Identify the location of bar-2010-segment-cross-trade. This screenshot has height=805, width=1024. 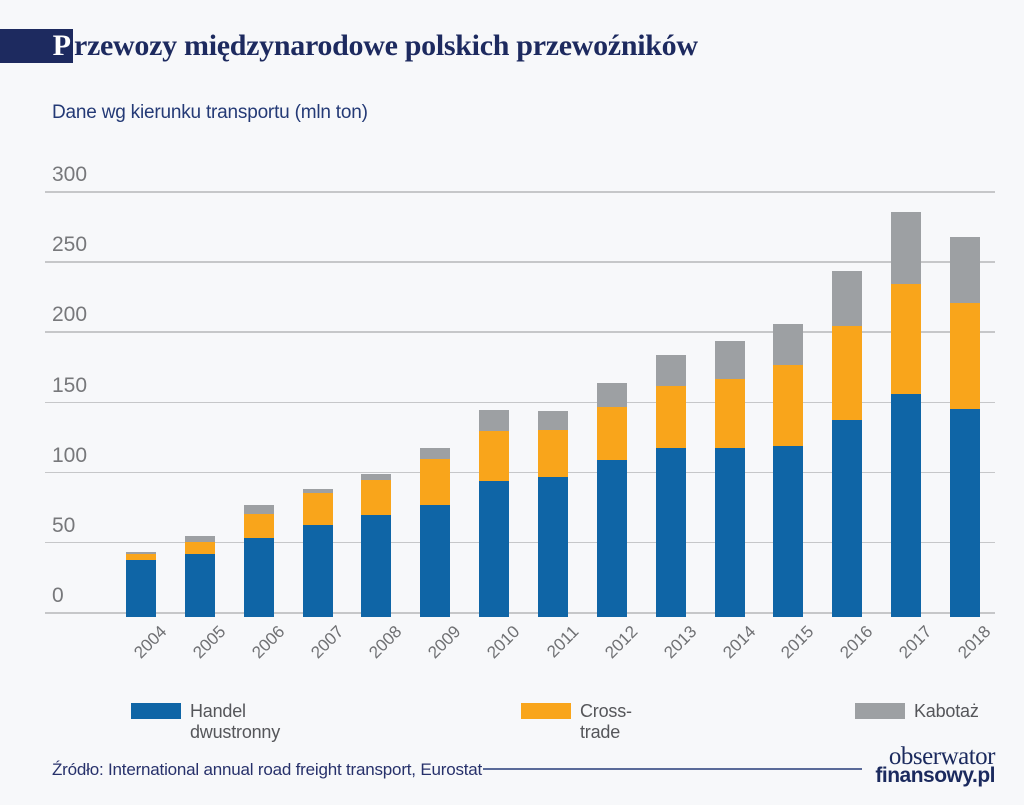
(494, 456).